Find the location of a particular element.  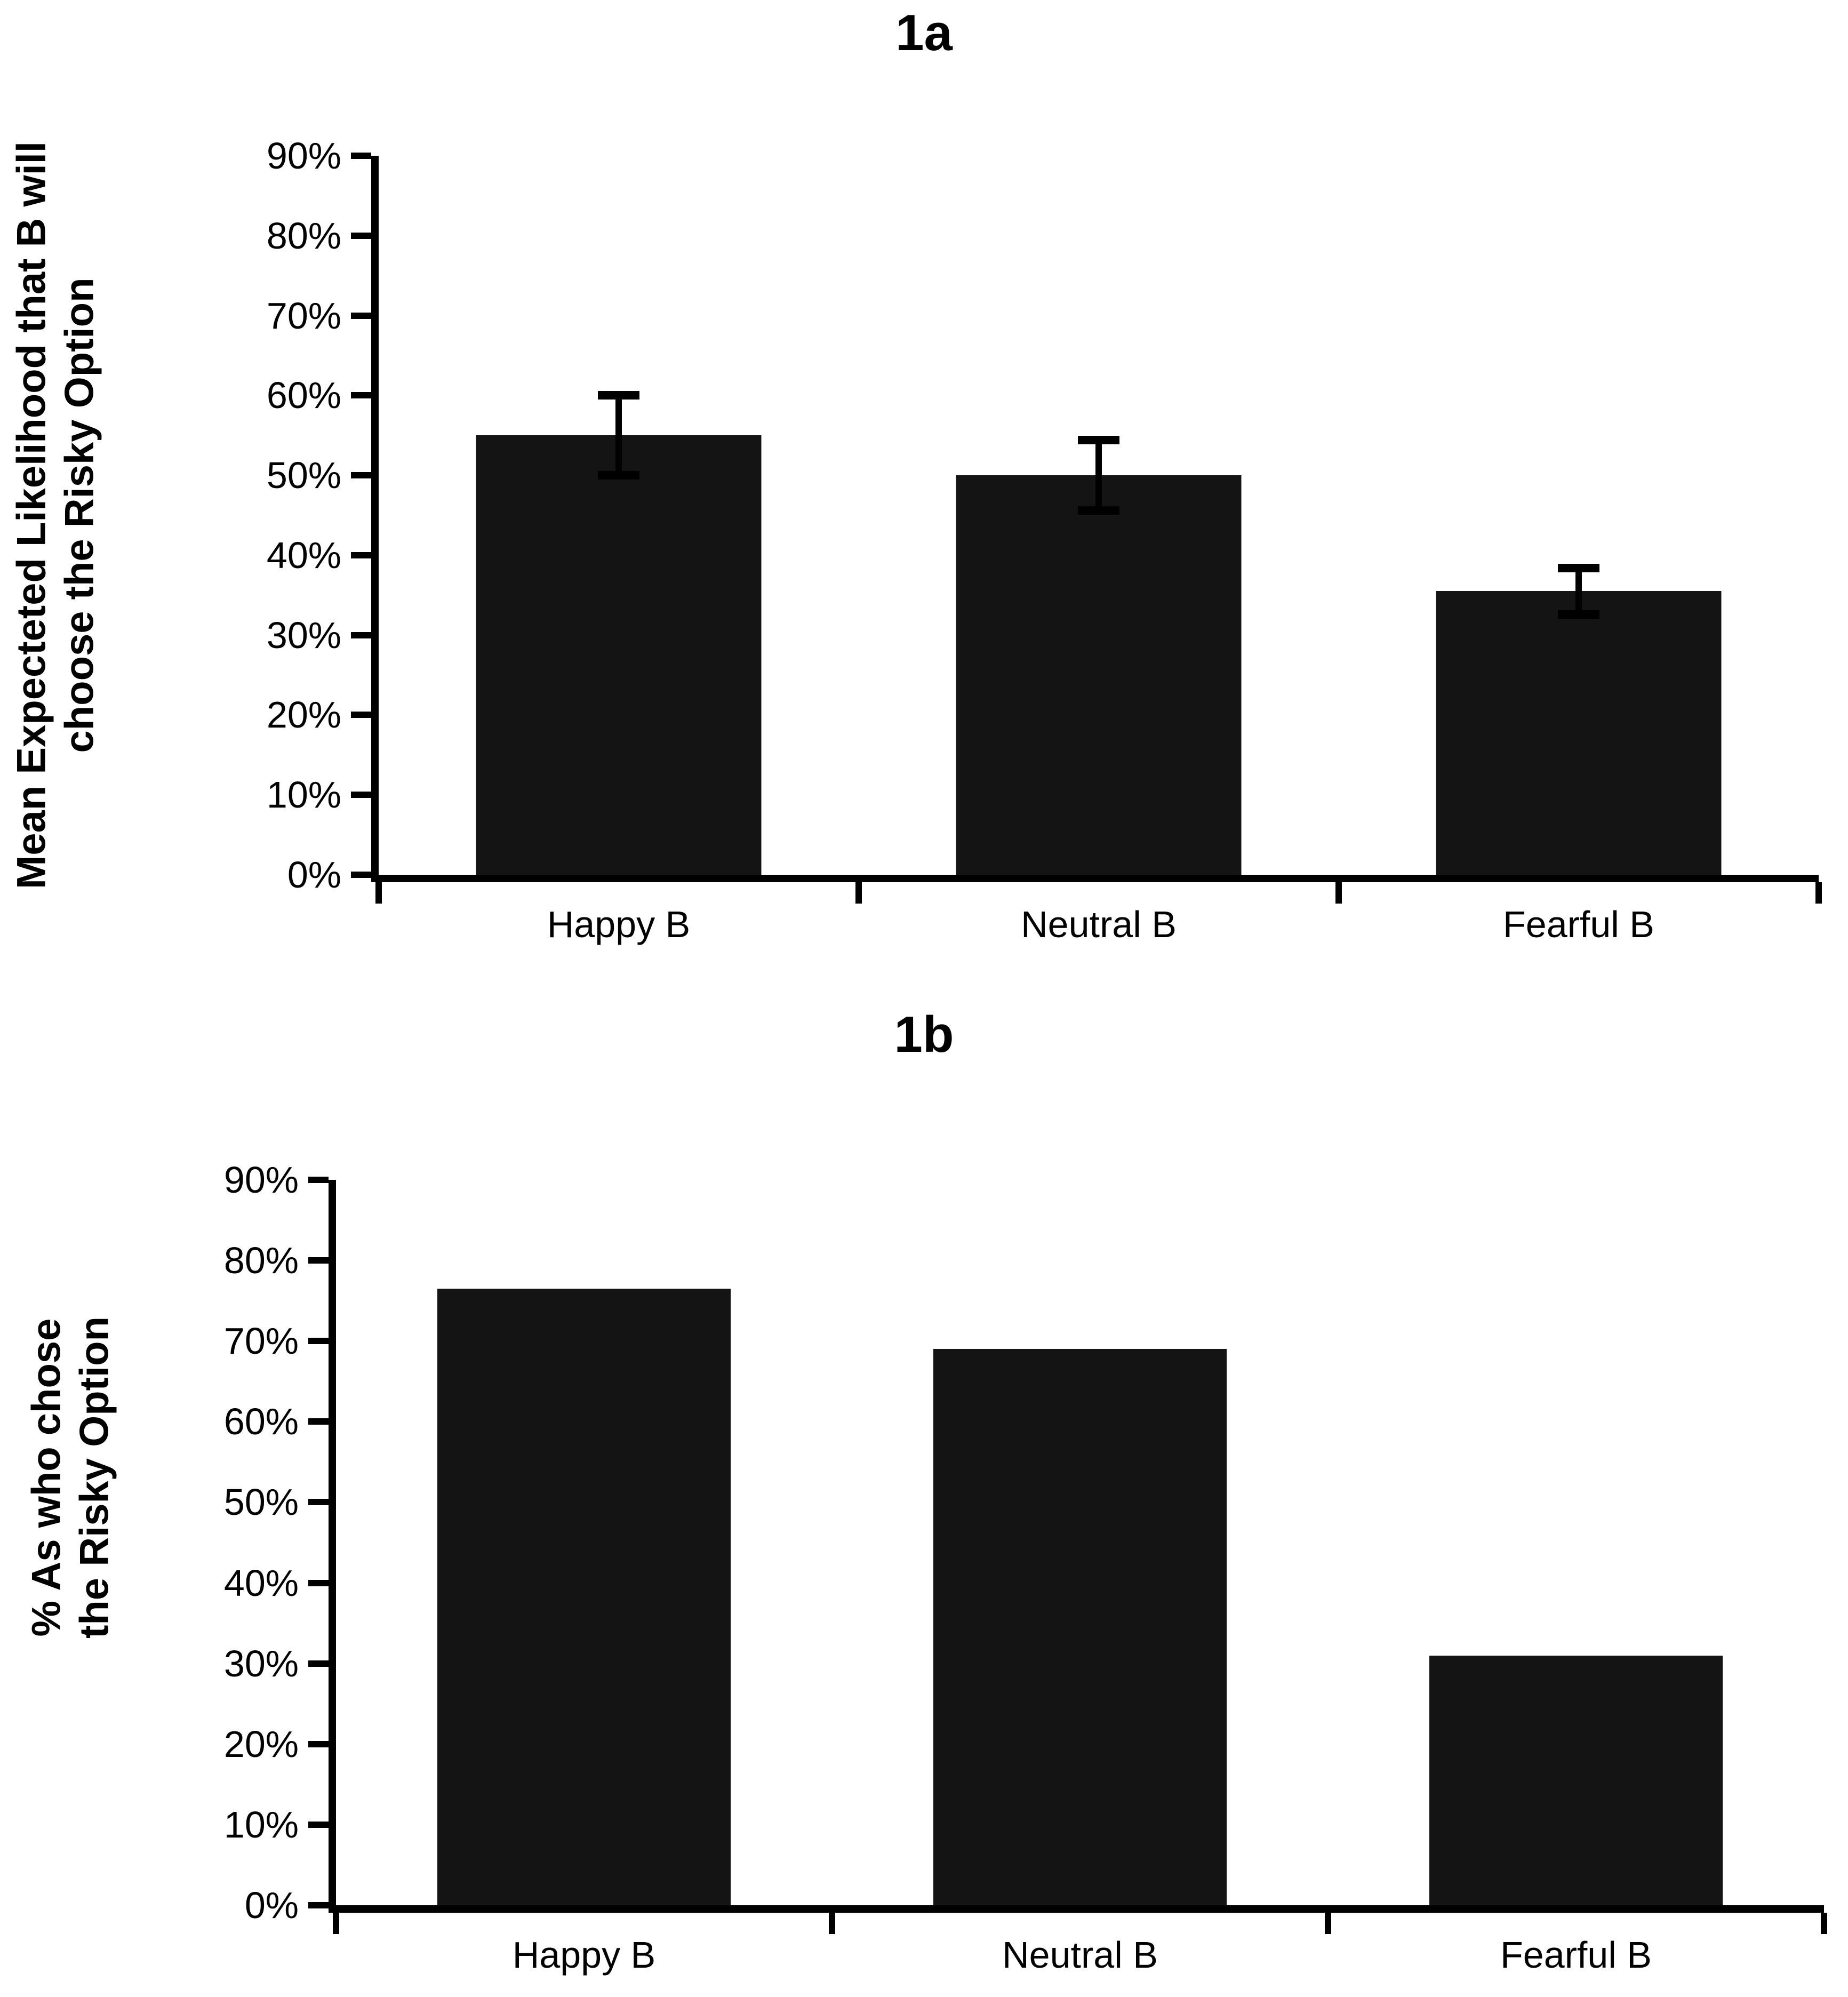

panel-1b-y-tick-label-80: 80% is located at coordinates (261, 1261).